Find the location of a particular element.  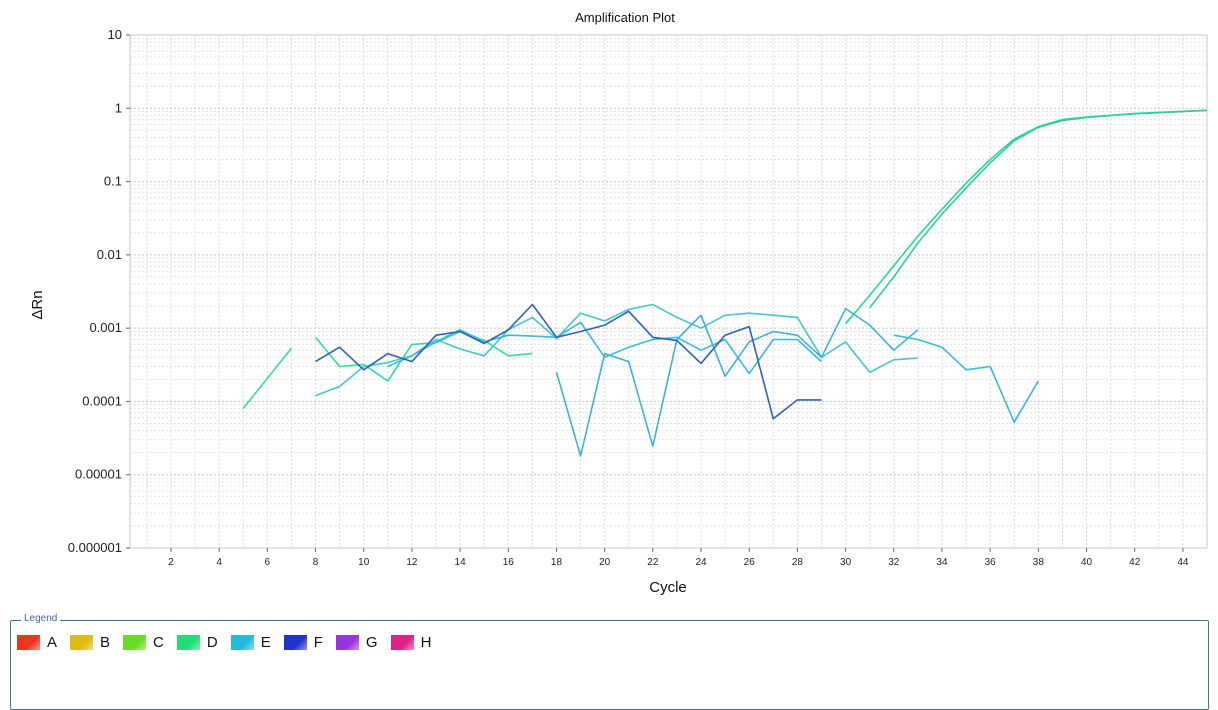

legend-label: H is located at coordinates (426, 642).